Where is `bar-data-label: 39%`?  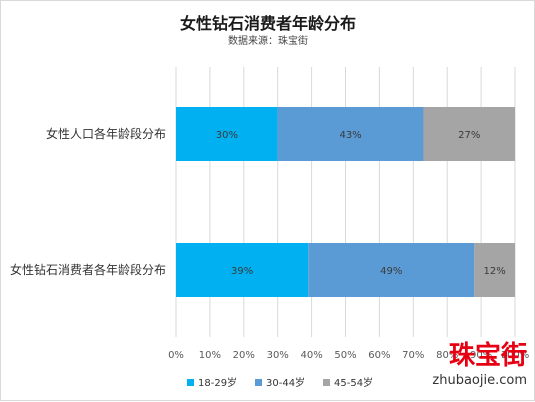 bar-data-label: 39% is located at coordinates (242, 271).